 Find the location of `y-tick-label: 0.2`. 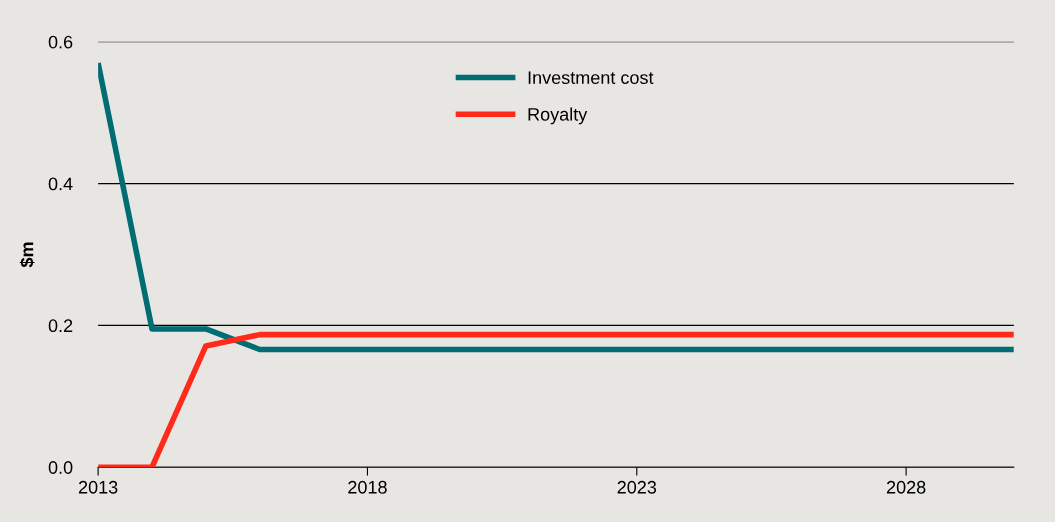

y-tick-label: 0.2 is located at coordinates (60, 326).